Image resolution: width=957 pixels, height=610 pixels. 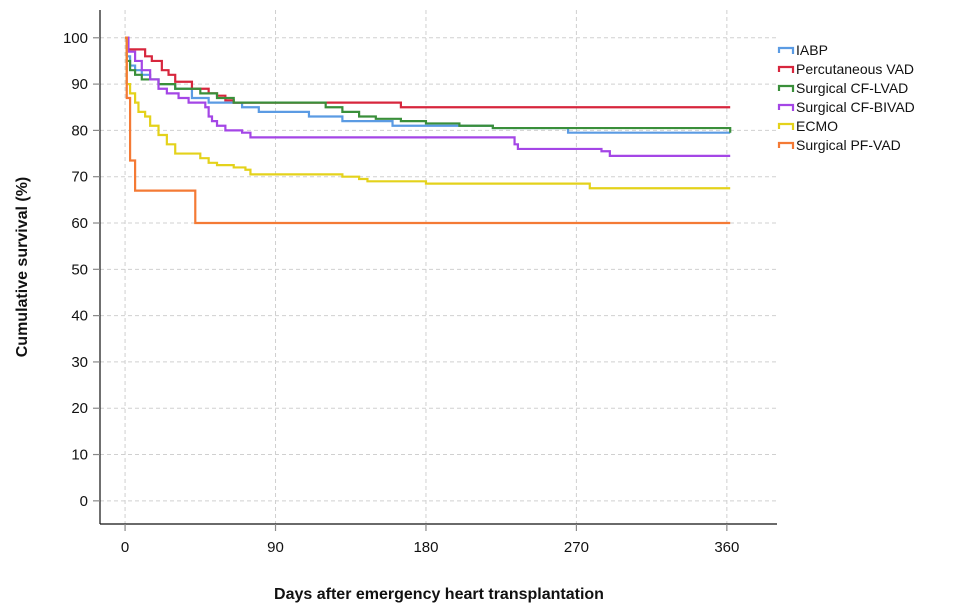 I want to click on legend-label: ECMO, so click(x=817, y=126).